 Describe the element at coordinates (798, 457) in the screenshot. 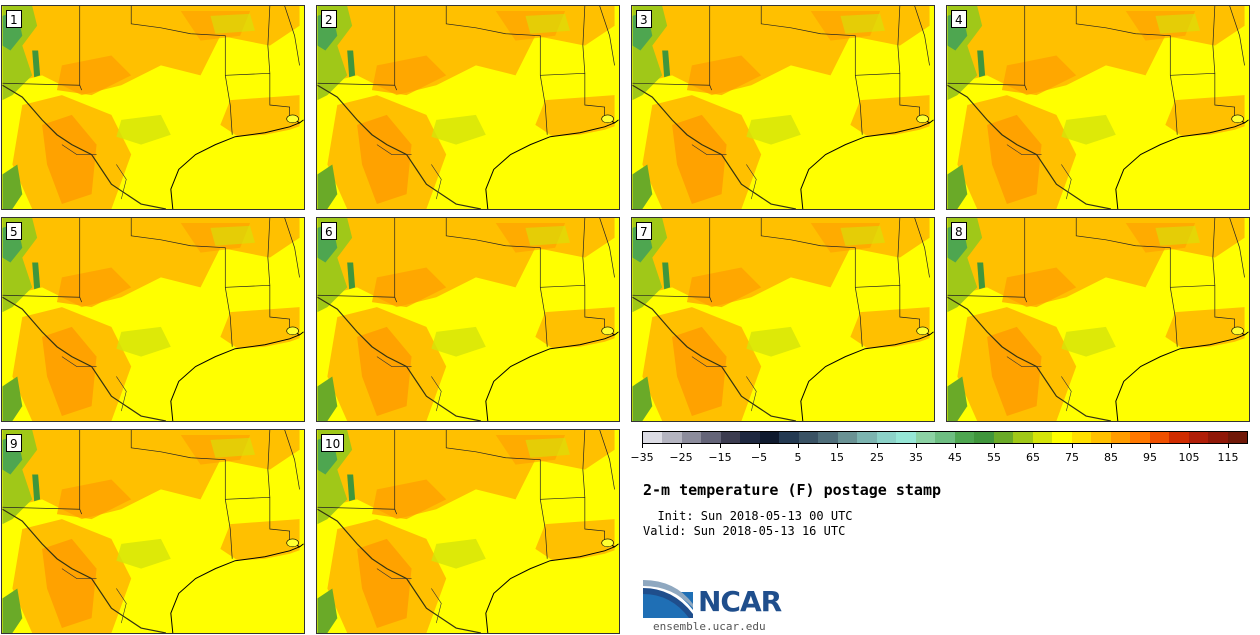

I see `colorbar-tick-label: 5` at that location.